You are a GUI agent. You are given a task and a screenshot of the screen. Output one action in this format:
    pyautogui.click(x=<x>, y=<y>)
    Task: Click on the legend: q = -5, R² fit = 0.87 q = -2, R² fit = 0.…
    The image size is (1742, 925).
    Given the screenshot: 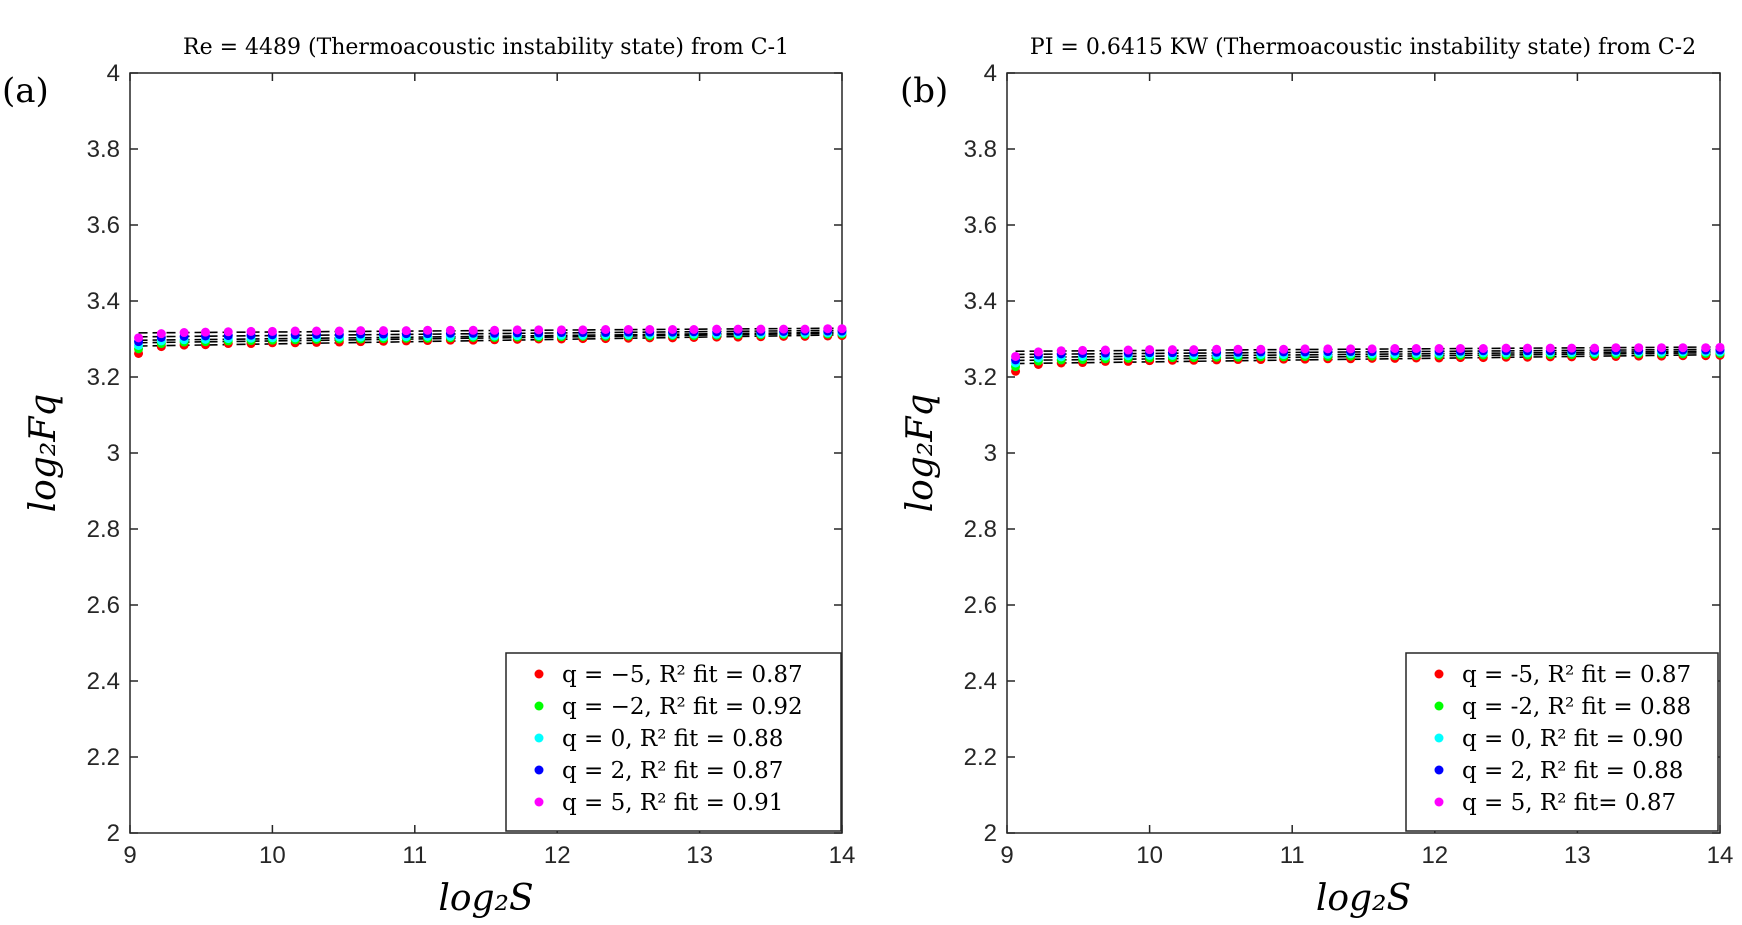 What is the action you would take?
    pyautogui.click(x=1562, y=742)
    